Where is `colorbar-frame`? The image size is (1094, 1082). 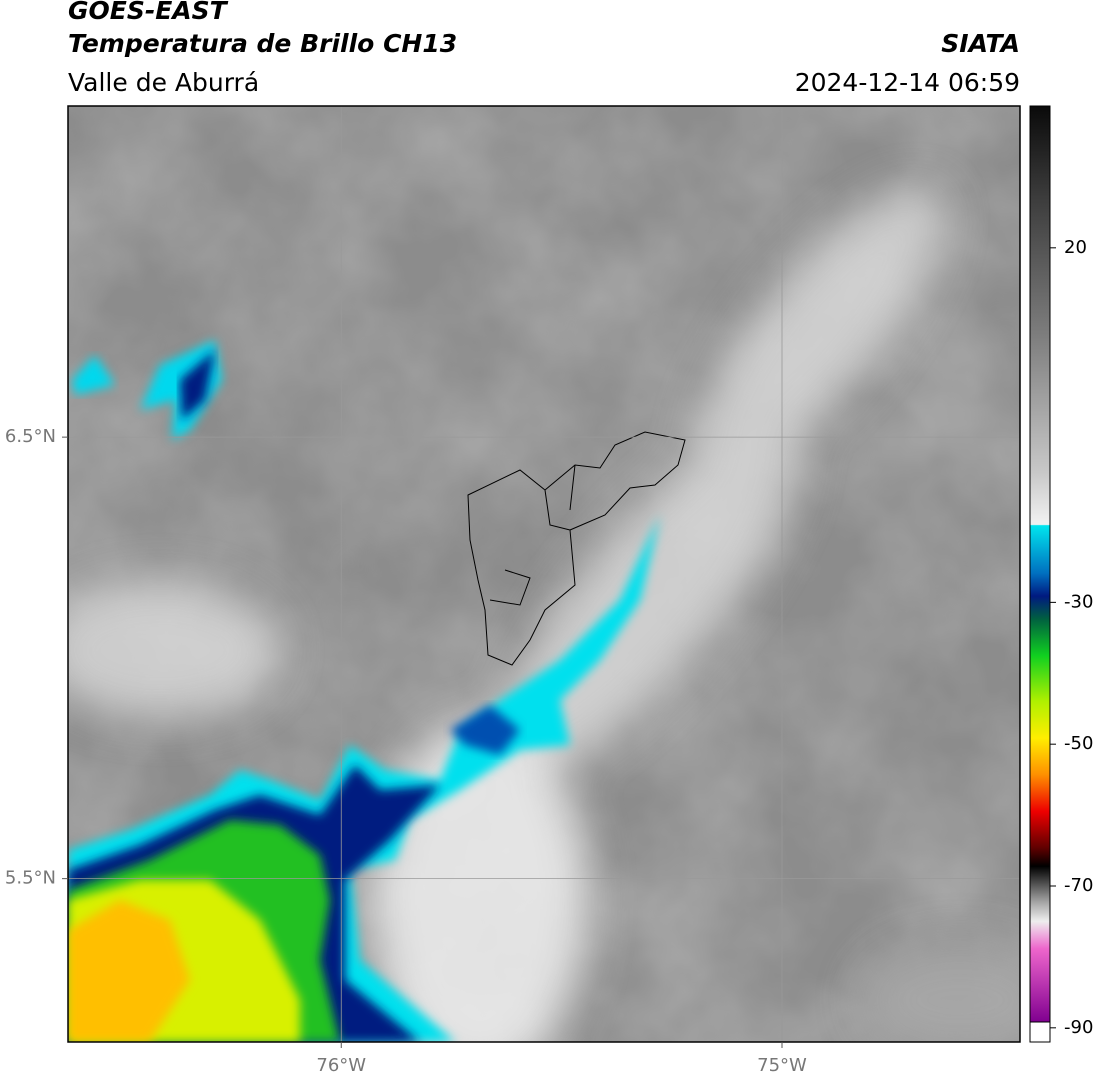 colorbar-frame is located at coordinates (1040, 574).